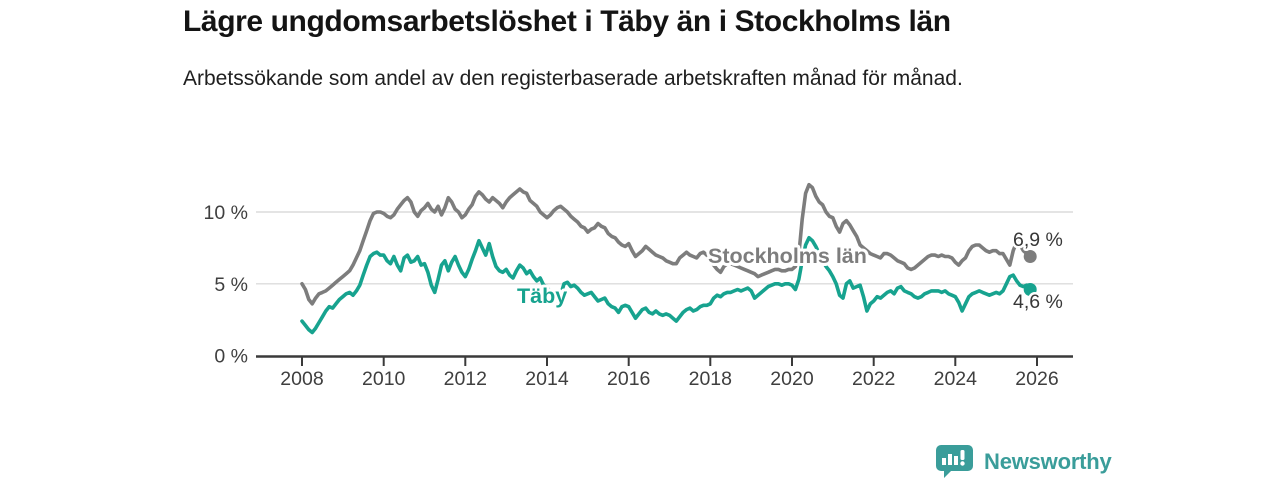  What do you see at coordinates (1030, 289) in the screenshot?
I see `series-end-dot-taby` at bounding box center [1030, 289].